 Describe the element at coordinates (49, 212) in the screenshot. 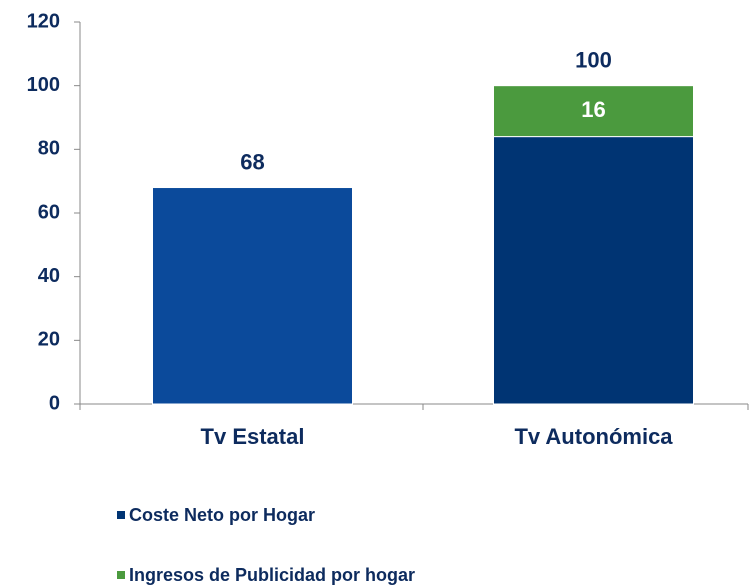

I see `y-tick-label: 60` at that location.